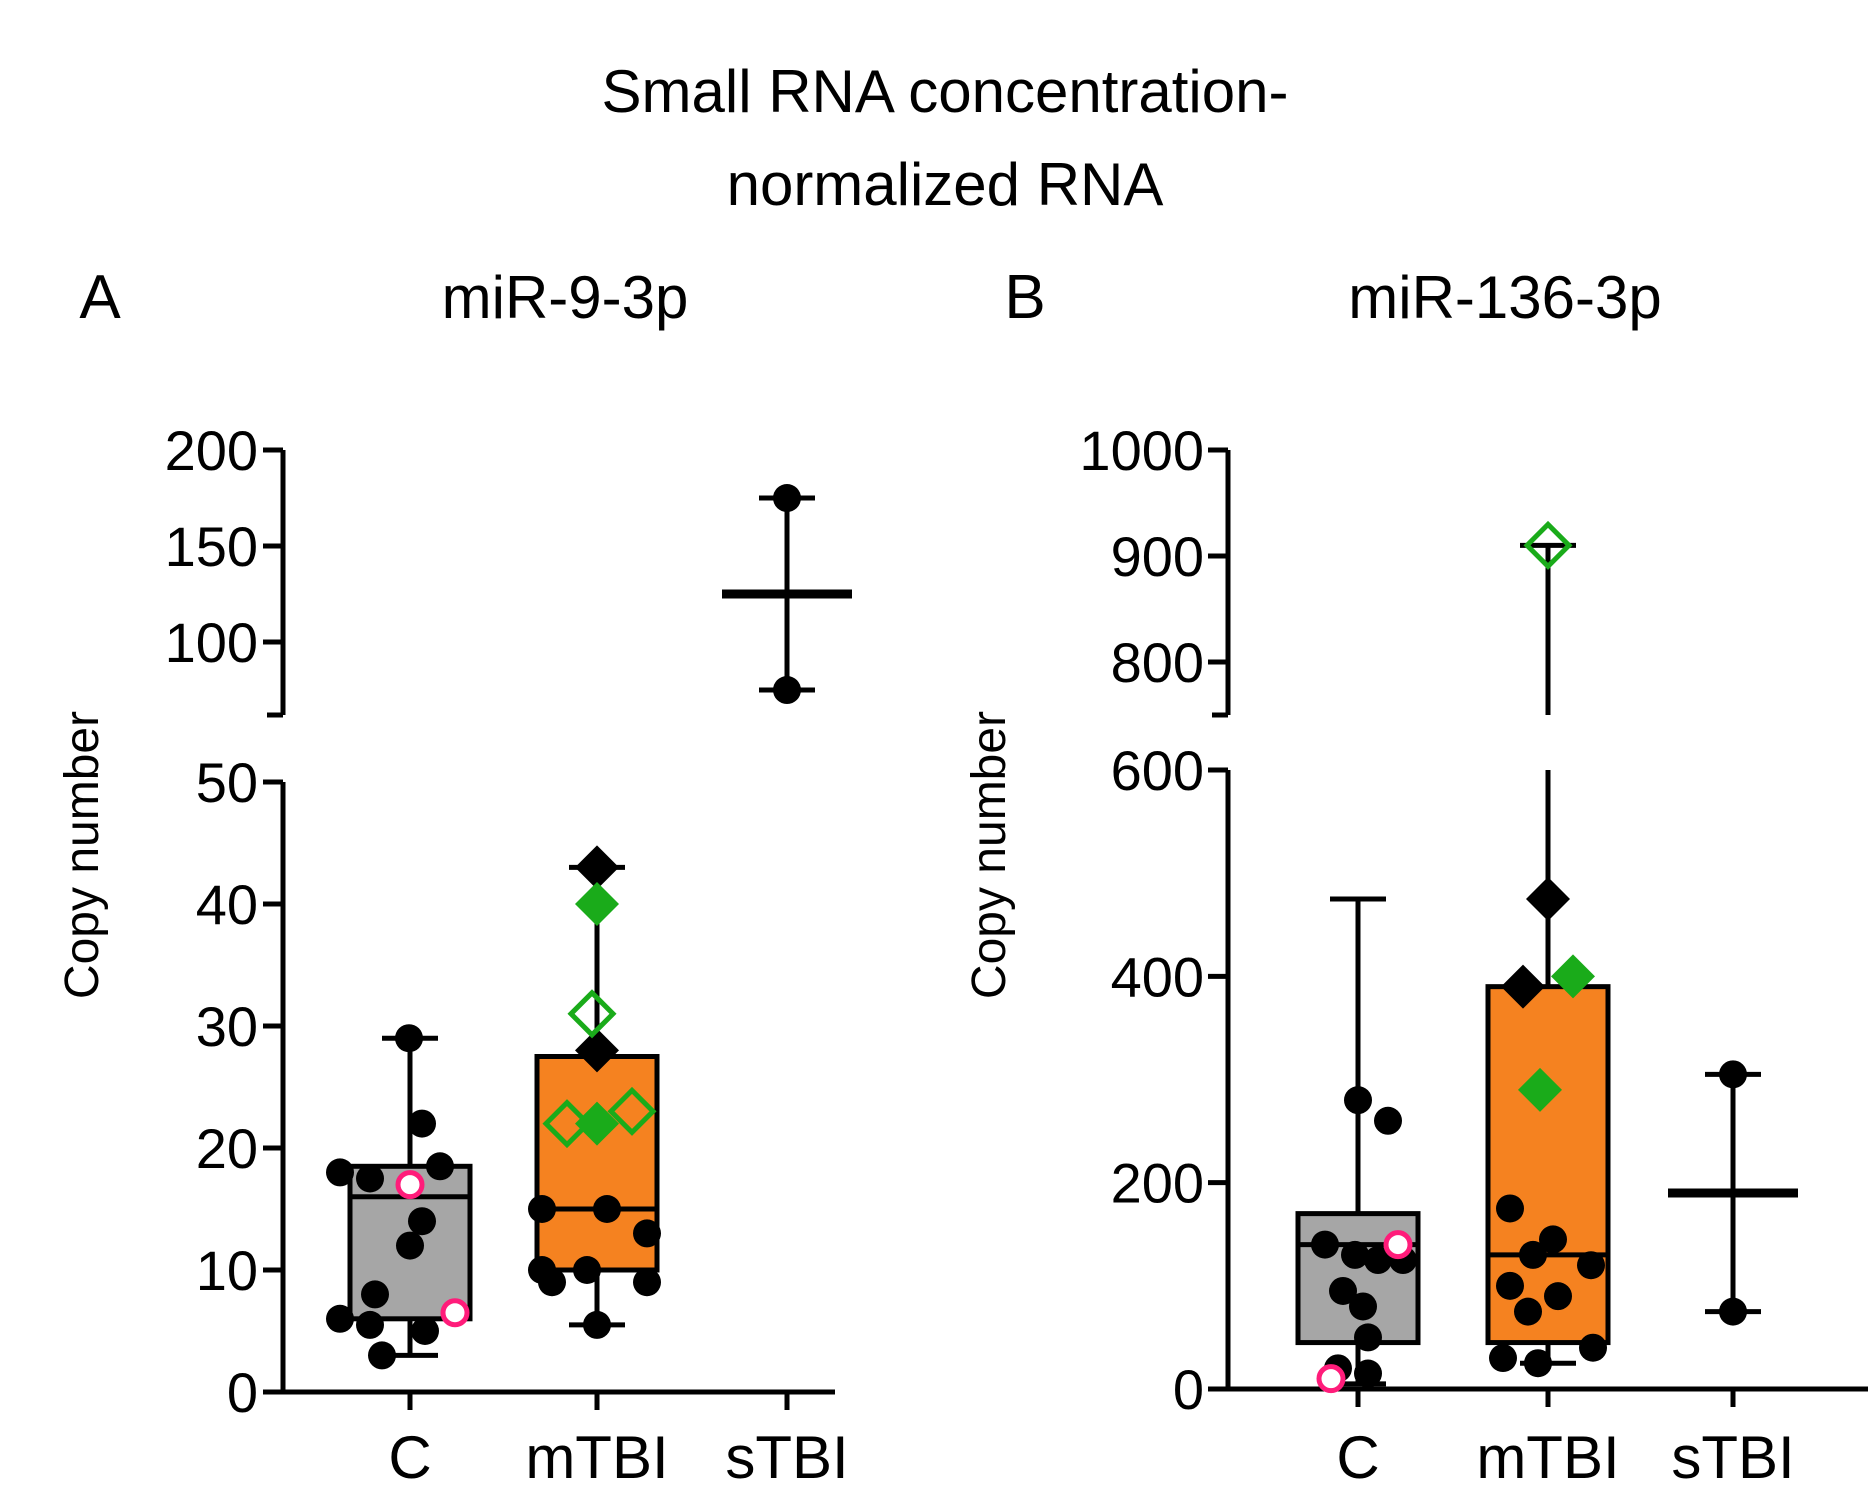  What do you see at coordinates (1504, 297) in the screenshot?
I see `panel-title: miR-136-3p` at bounding box center [1504, 297].